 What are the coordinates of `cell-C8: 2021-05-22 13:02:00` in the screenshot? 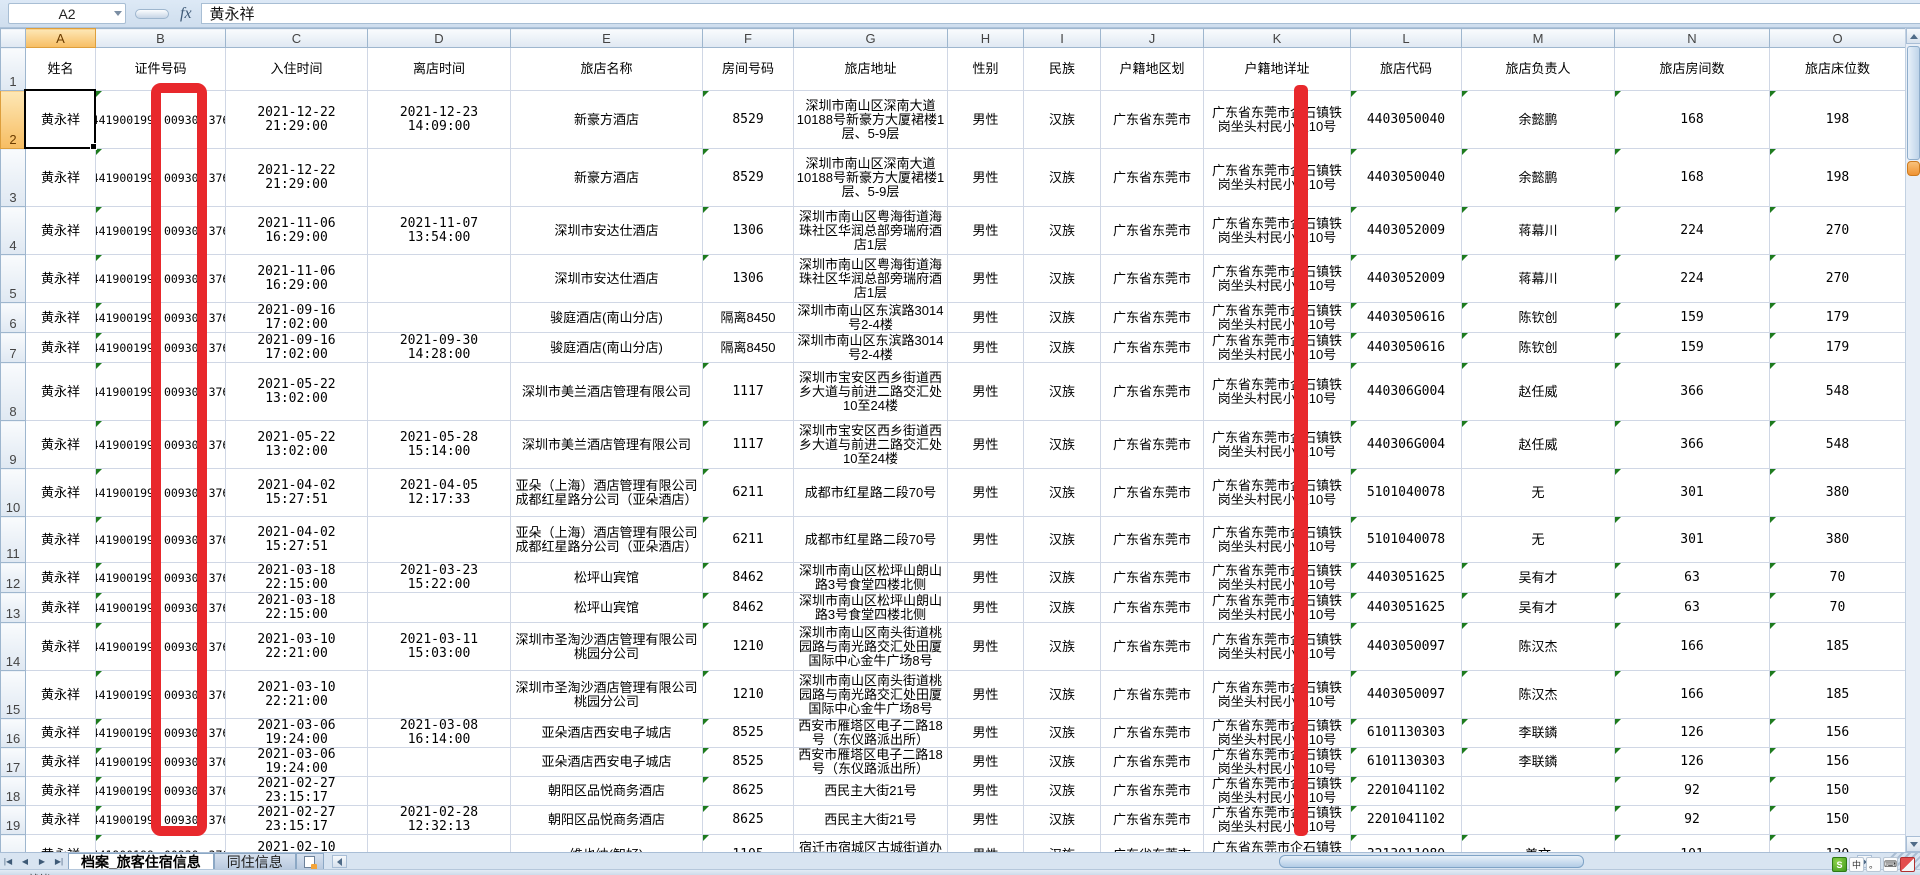 It's located at (296, 391).